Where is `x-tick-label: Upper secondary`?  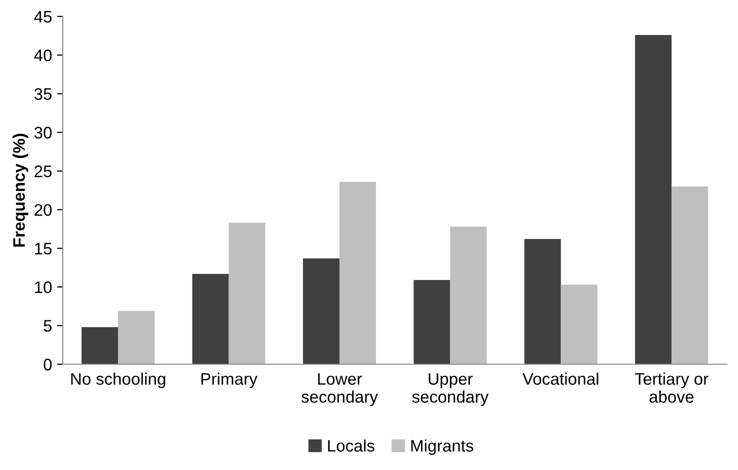
x-tick-label: Upper secondary is located at coordinates (450, 389).